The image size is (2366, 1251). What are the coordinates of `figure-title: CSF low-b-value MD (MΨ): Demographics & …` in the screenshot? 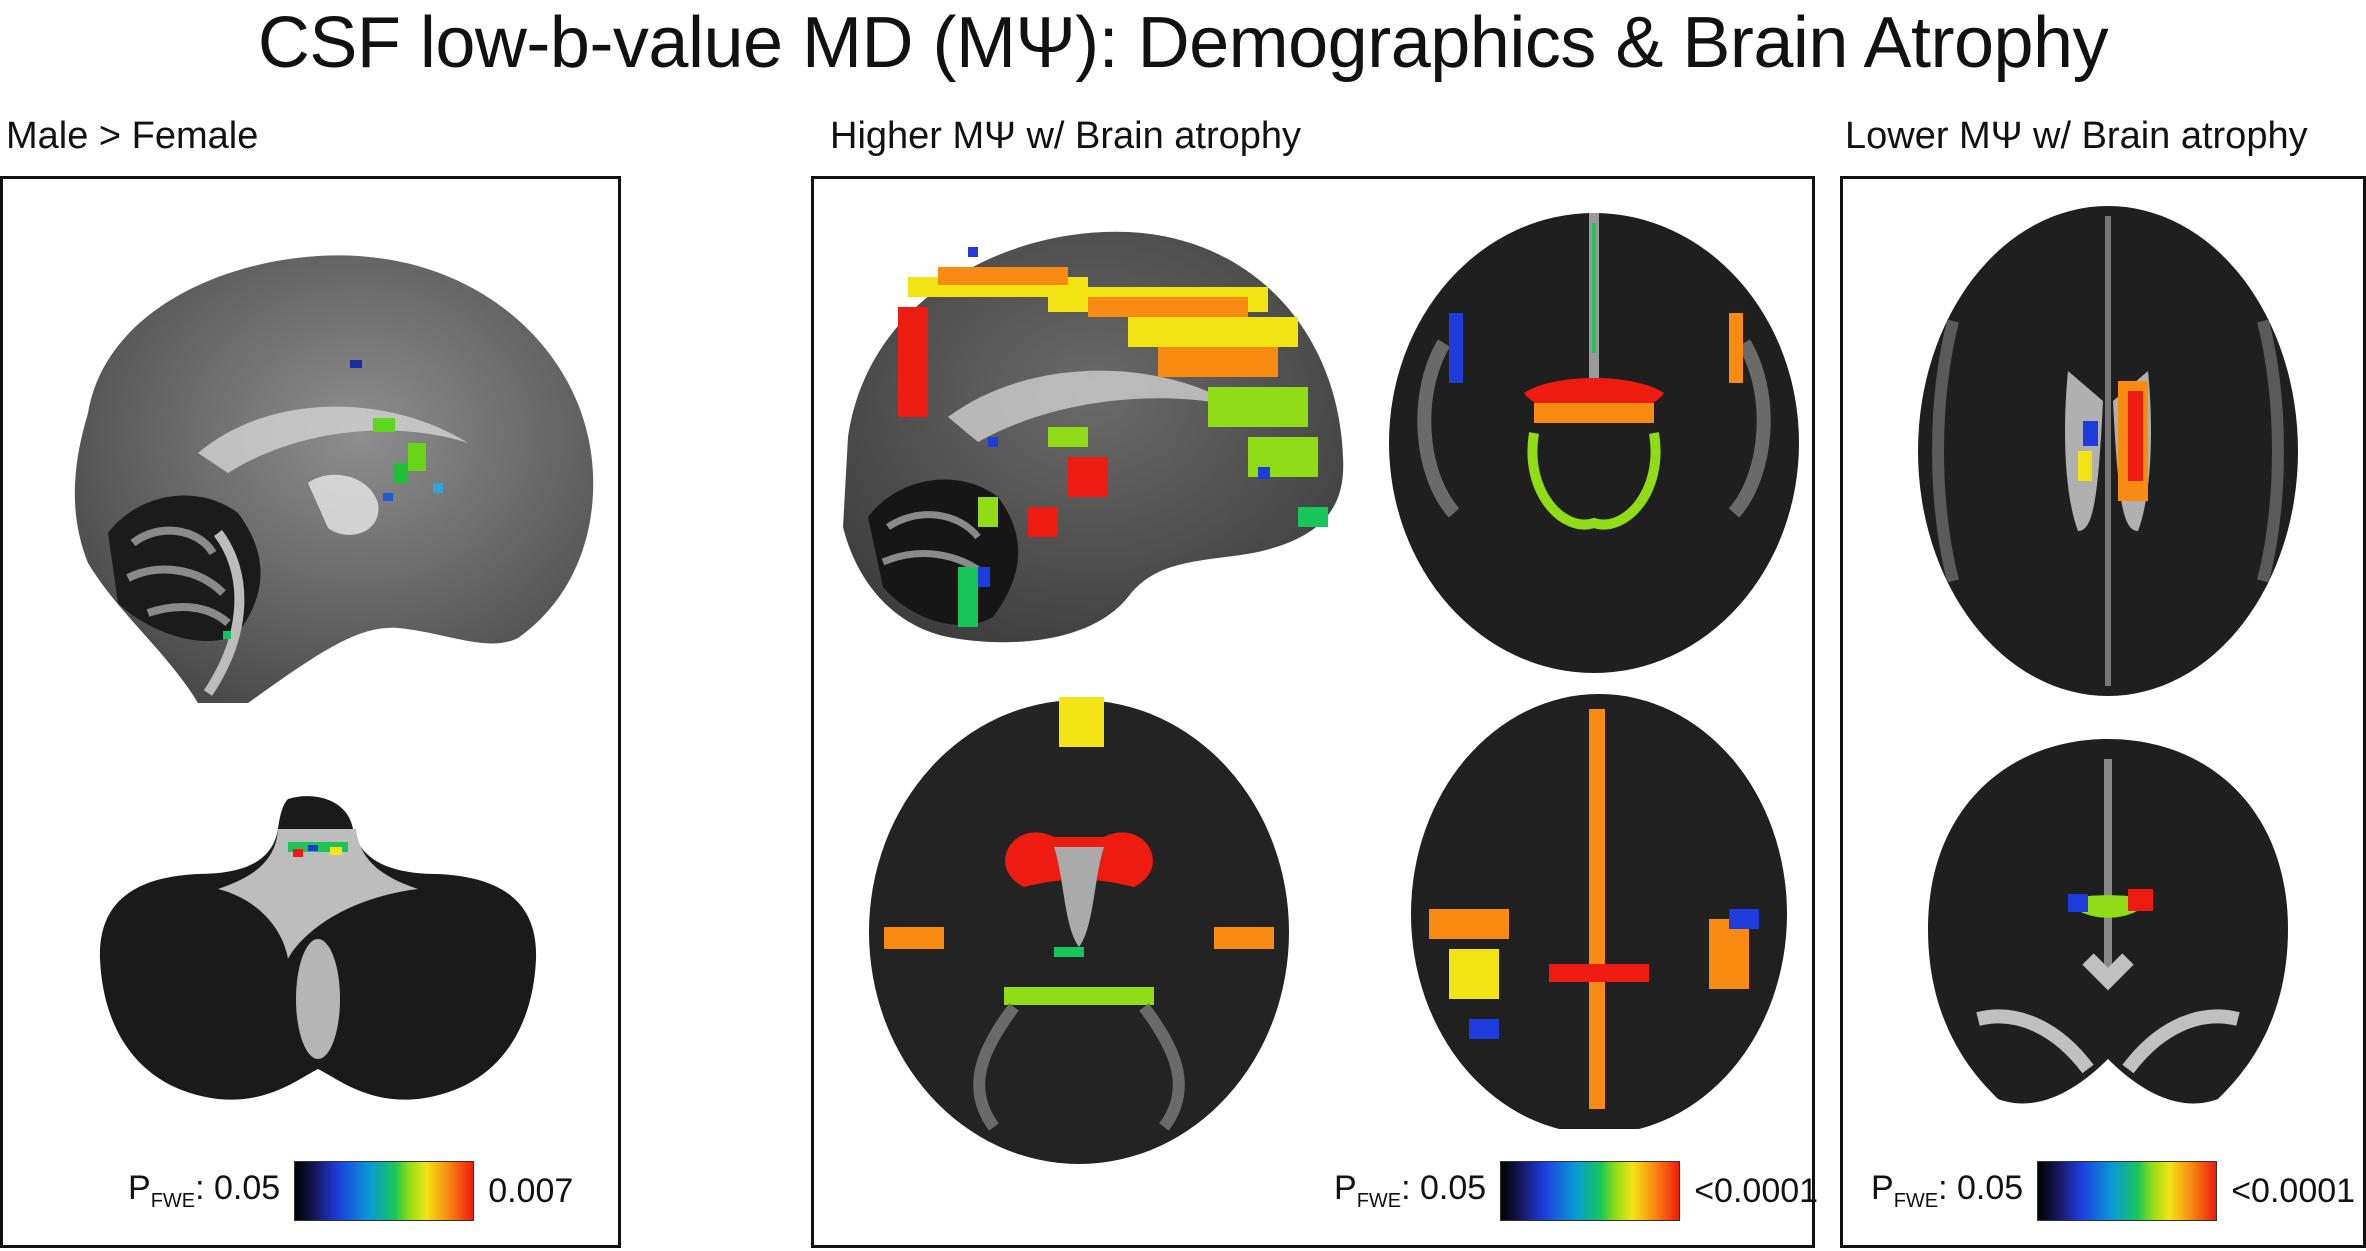 It's located at (1183, 43).